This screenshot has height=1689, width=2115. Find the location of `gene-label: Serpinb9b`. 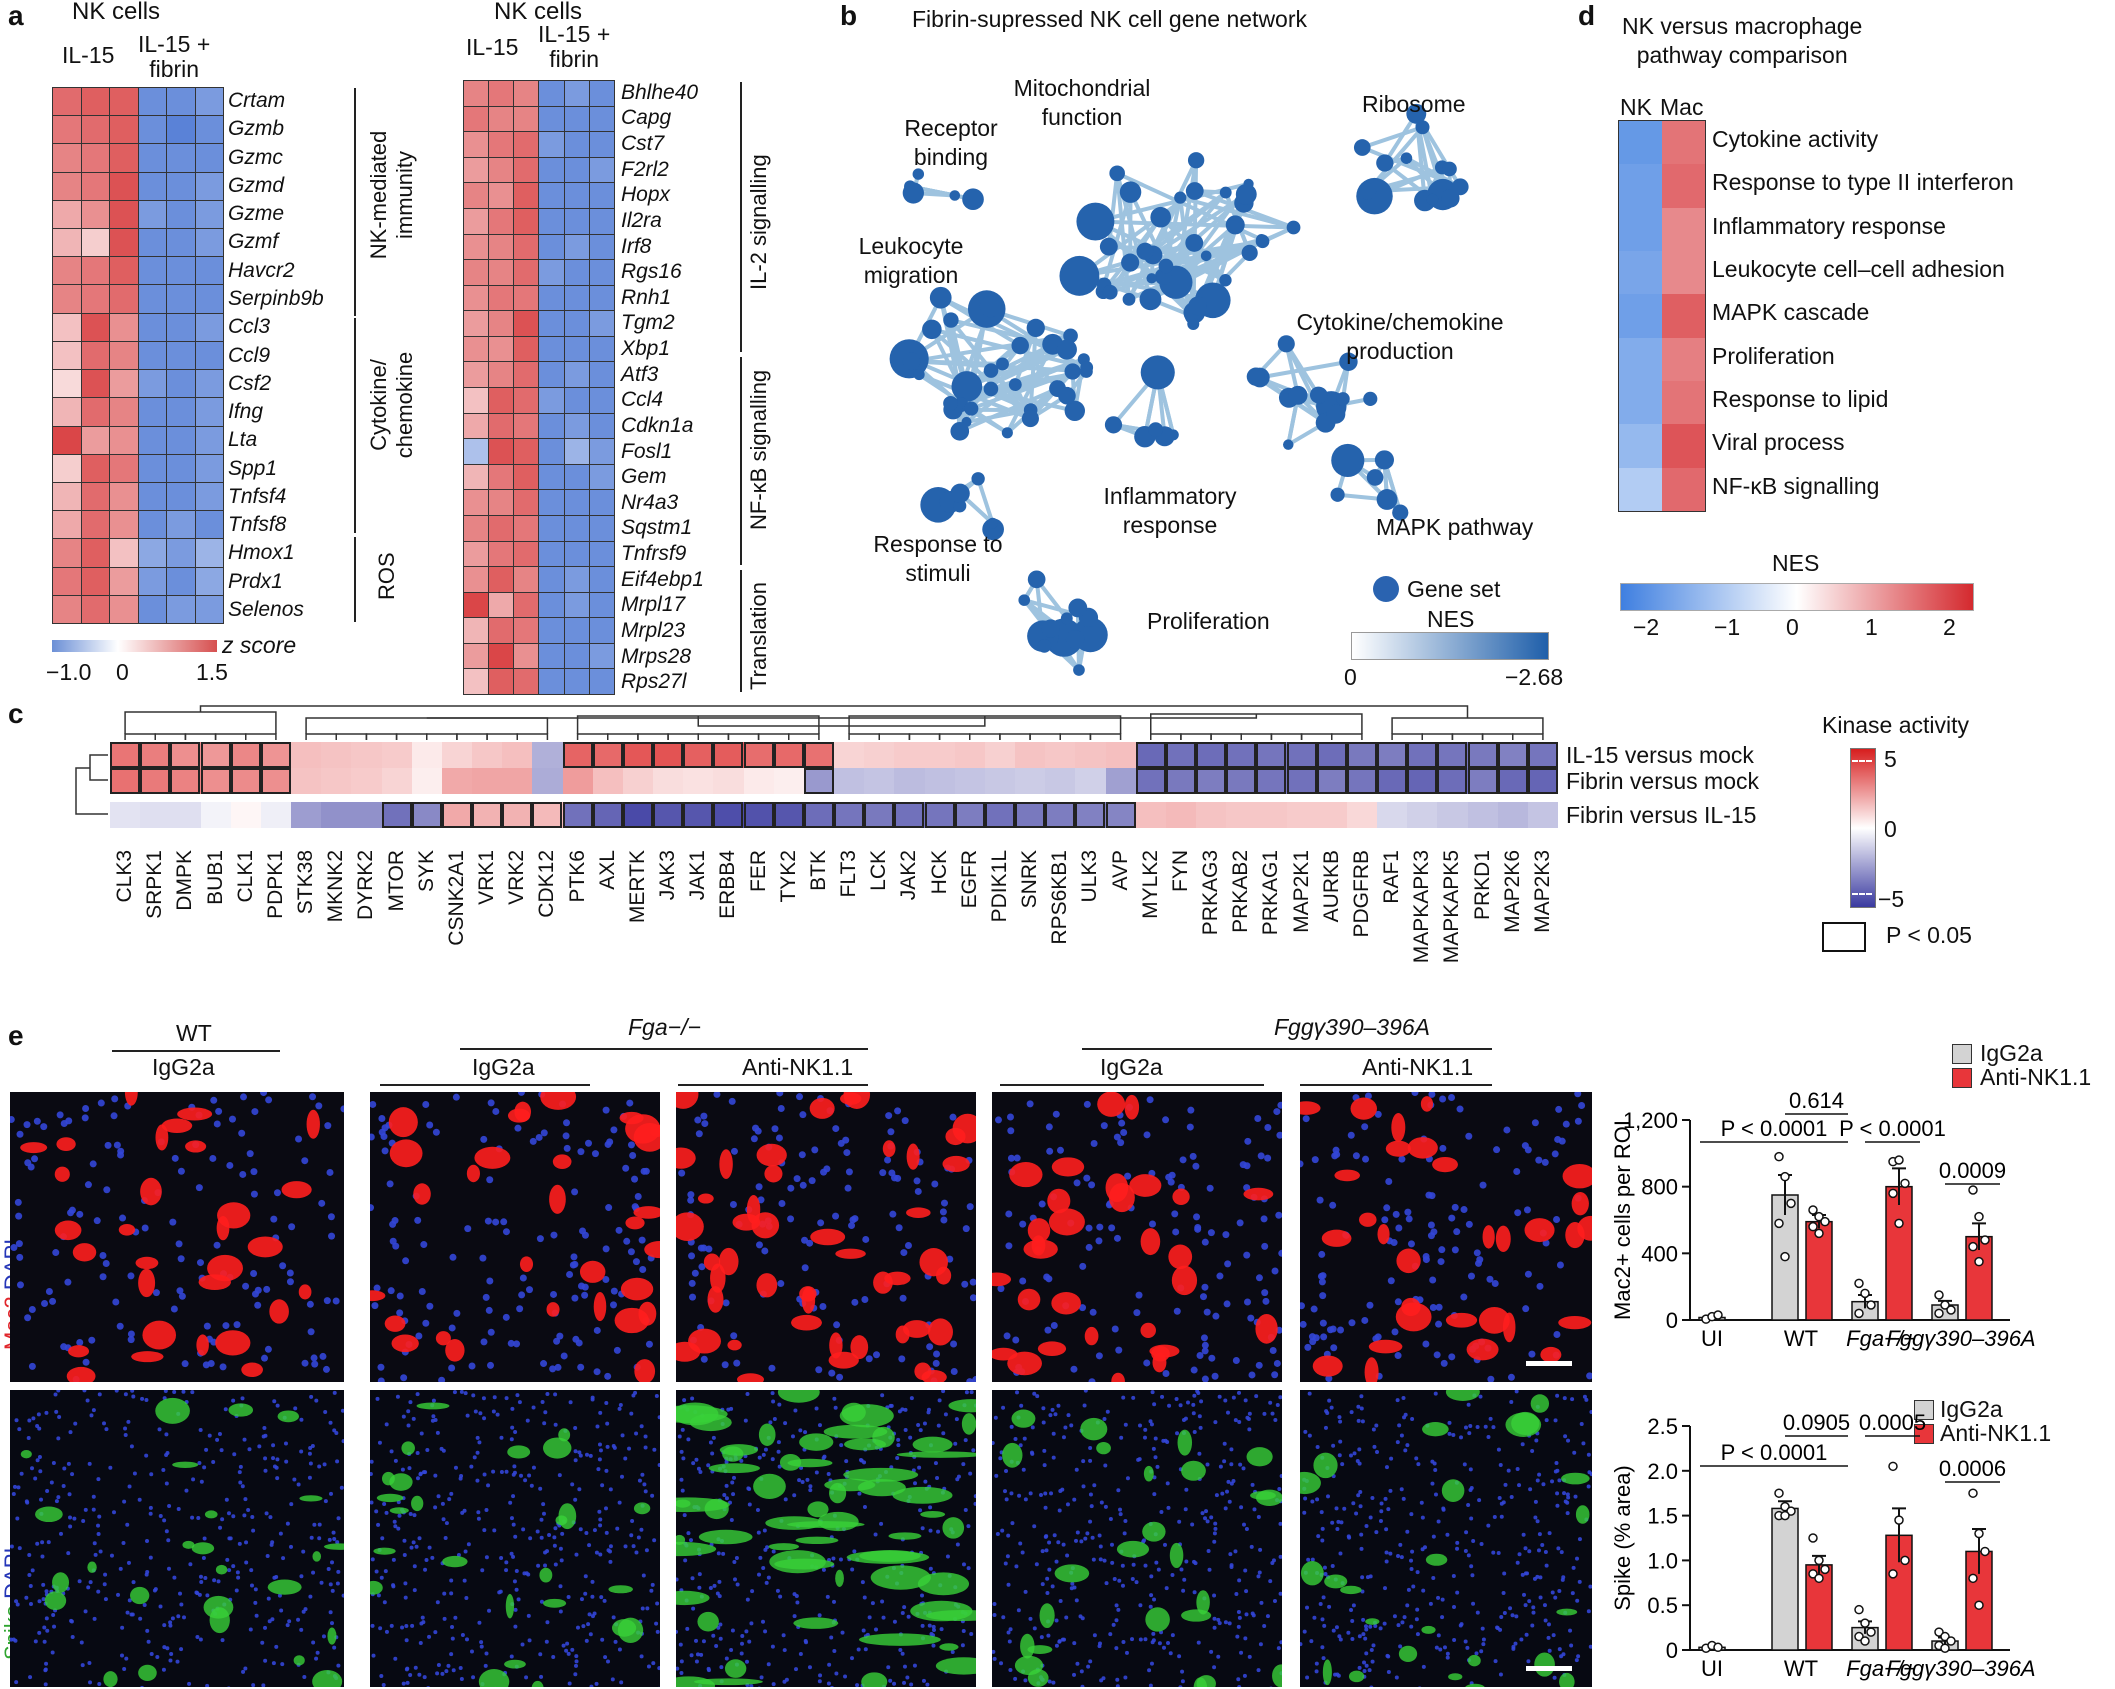

gene-label: Serpinb9b is located at coordinates (276, 298).